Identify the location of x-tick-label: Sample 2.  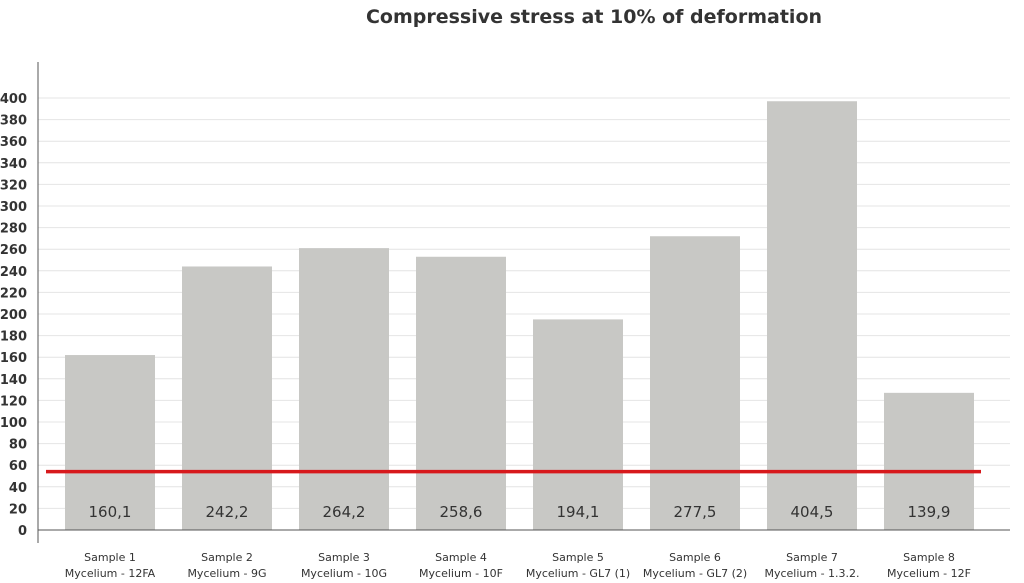
(227, 557).